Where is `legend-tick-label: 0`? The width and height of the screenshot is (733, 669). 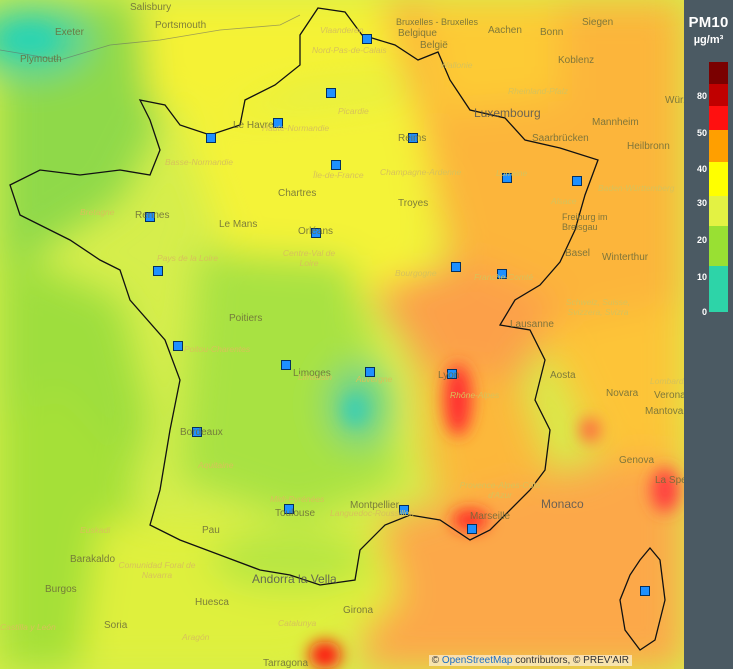 legend-tick-label: 0 is located at coordinates (704, 312).